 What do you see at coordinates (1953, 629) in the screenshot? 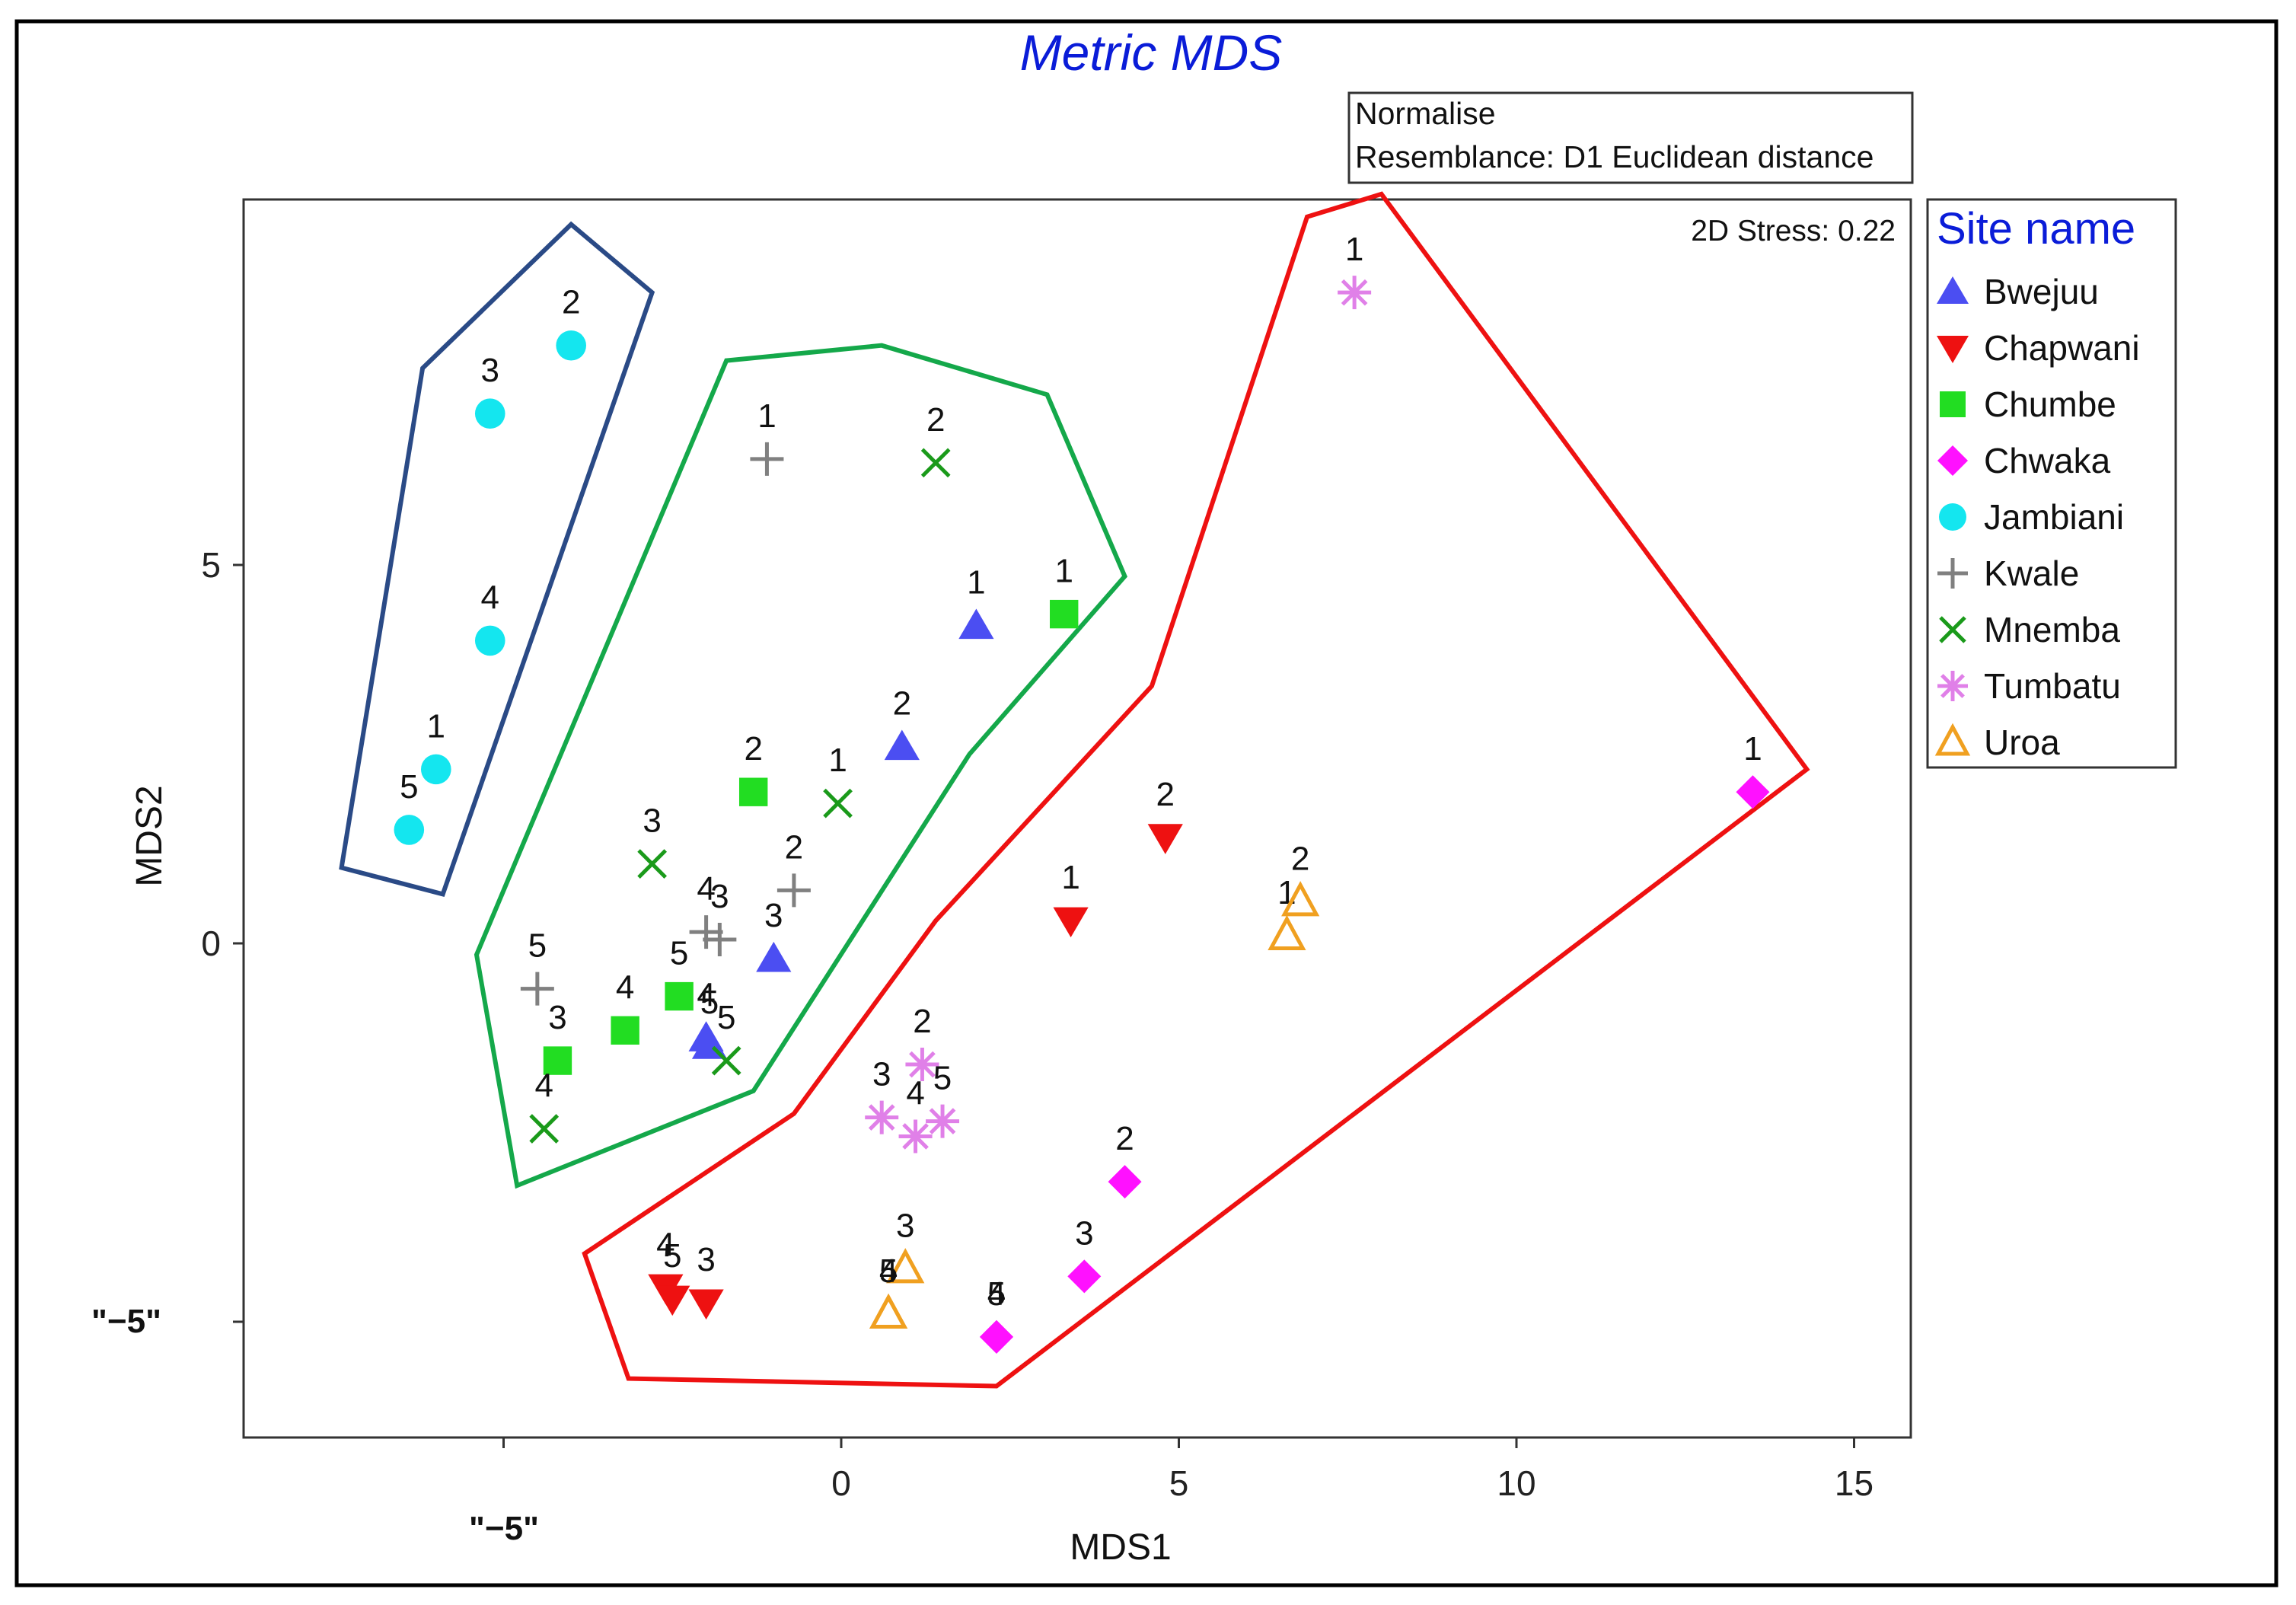
I see `legend-marker-mnemba` at bounding box center [1953, 629].